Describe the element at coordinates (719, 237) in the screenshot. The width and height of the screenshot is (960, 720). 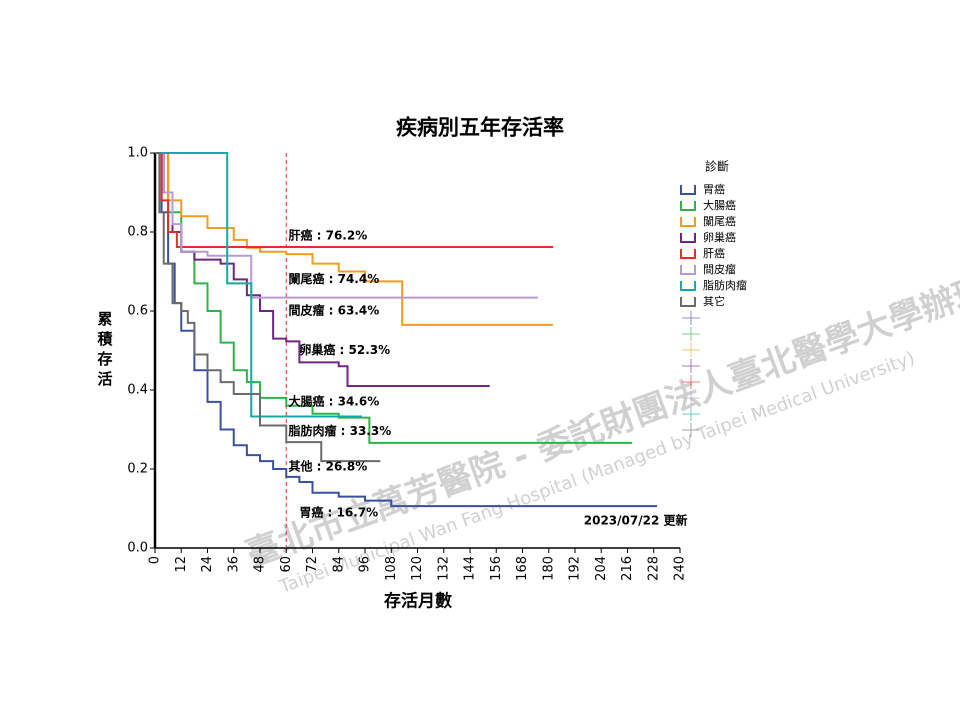
I see `legend-label: 卵巢癌` at that location.